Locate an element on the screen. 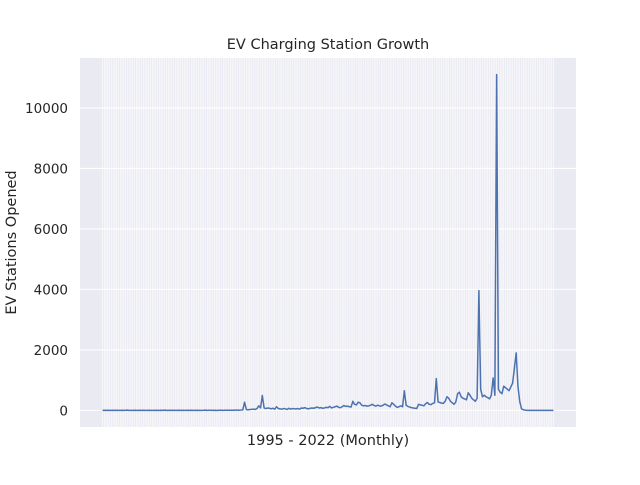 The width and height of the screenshot is (640, 485). chart-title: EV Charging Station Growth is located at coordinates (328, 45).